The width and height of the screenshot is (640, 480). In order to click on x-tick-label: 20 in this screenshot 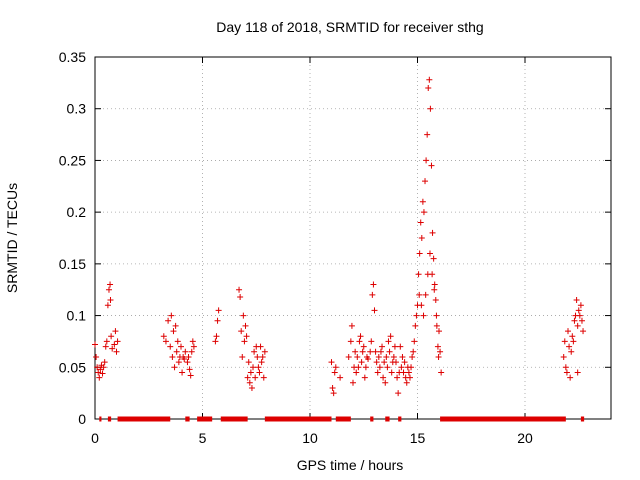, I will do `click(525, 438)`.